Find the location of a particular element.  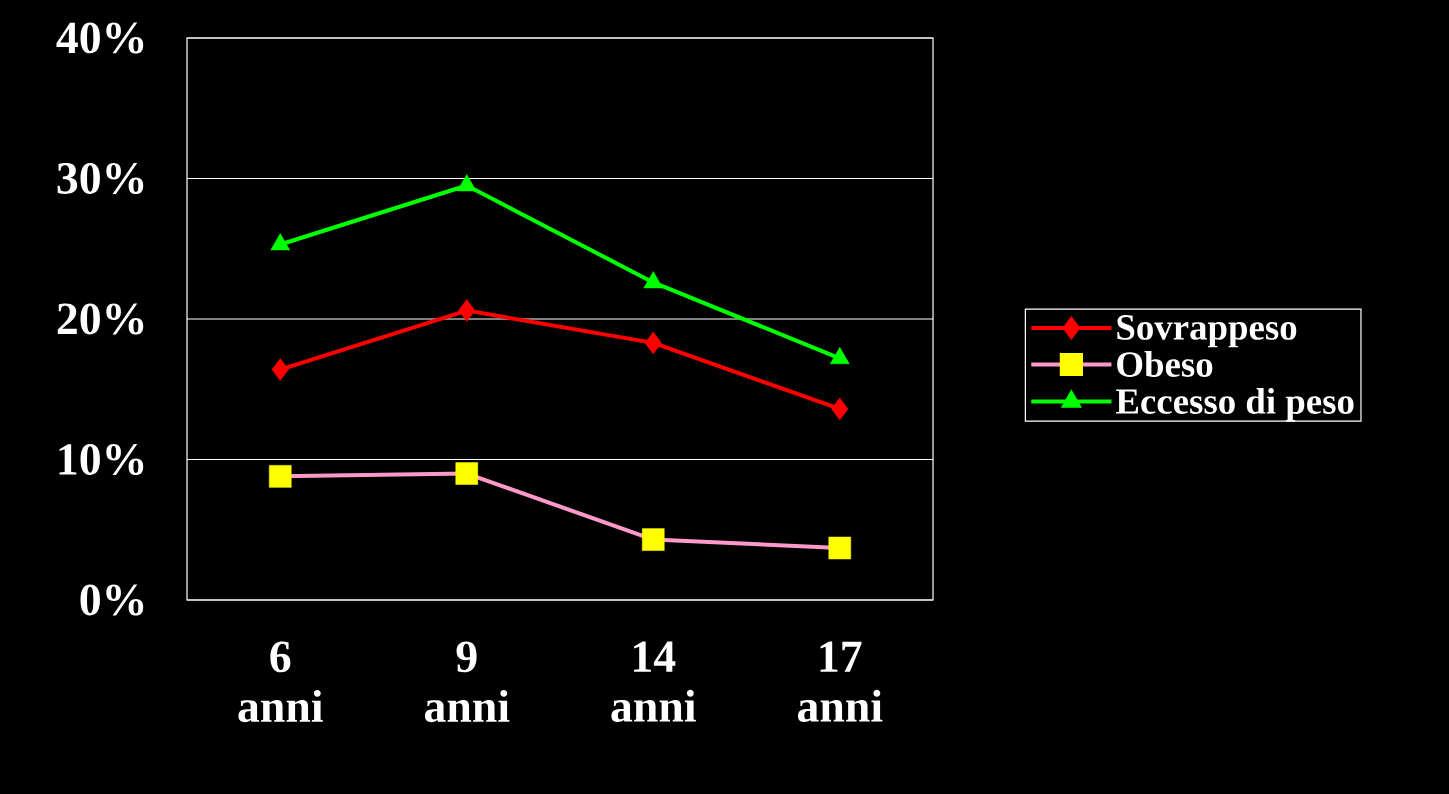

x-tick-label: 14 anni is located at coordinates (653, 682).